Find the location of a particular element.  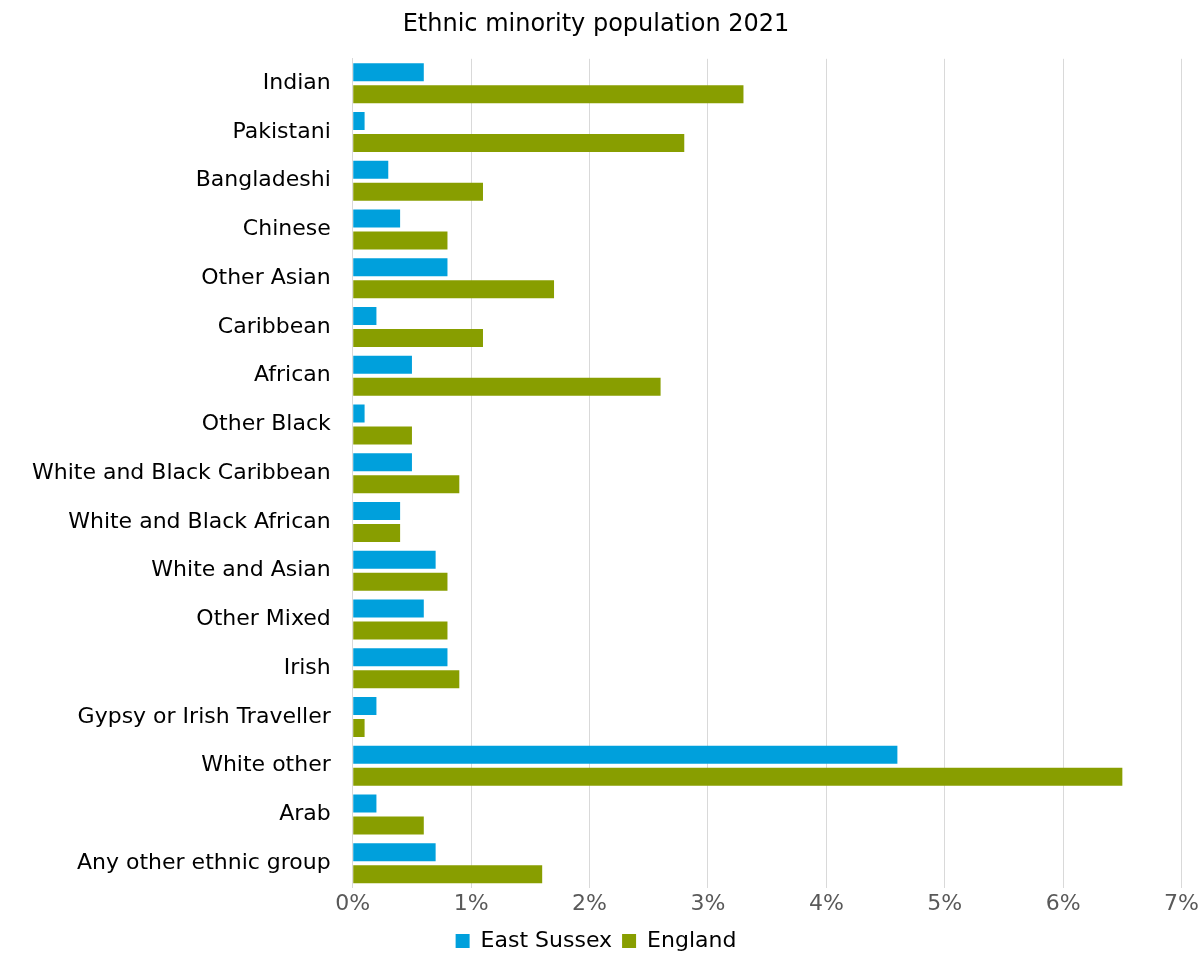

x-tick-label: 3% is located at coordinates (708, 902).